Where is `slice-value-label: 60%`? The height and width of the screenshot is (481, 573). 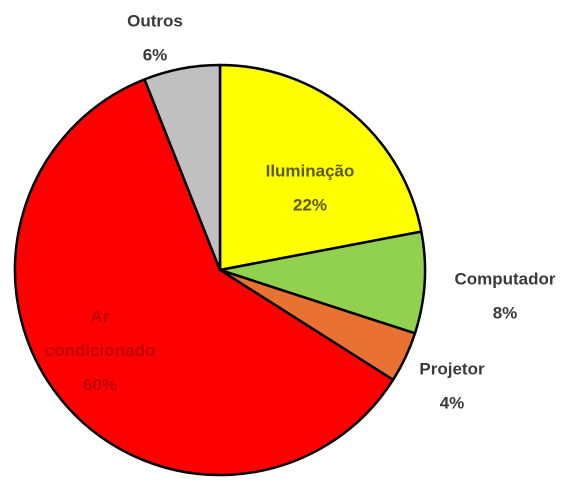 slice-value-label: 60% is located at coordinates (100, 384).